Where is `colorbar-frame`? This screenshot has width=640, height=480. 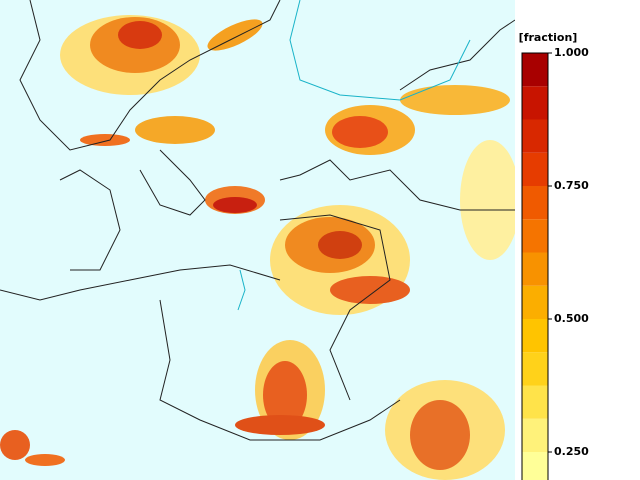
colorbar-frame is located at coordinates (535, 266).